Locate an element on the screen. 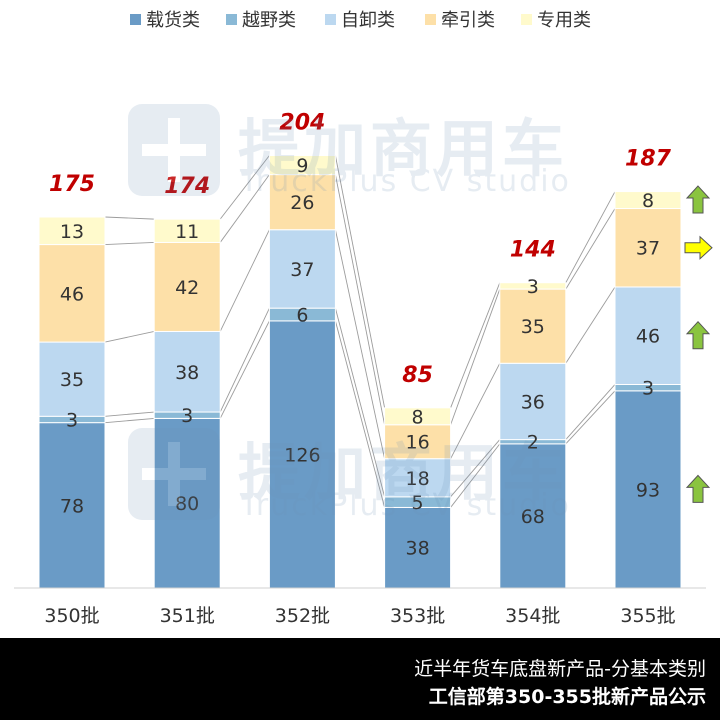 This screenshot has width=720, height=720. segment-value-label: 16 is located at coordinates (418, 443).